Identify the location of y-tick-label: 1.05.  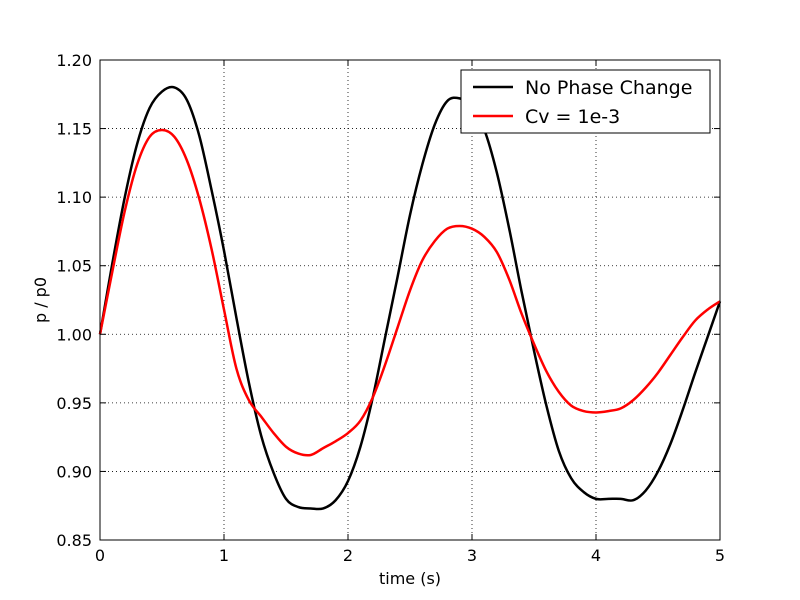
(74, 266).